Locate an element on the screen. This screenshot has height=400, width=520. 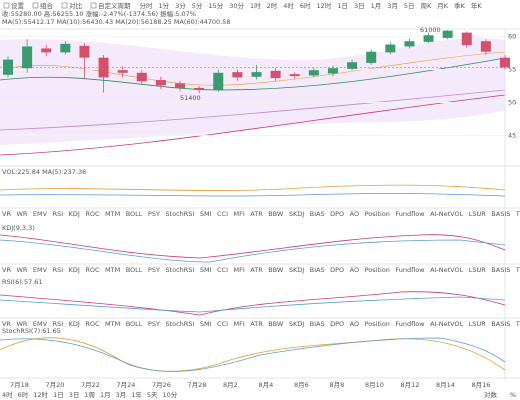
period-button: 6时 is located at coordinates (305, 5).